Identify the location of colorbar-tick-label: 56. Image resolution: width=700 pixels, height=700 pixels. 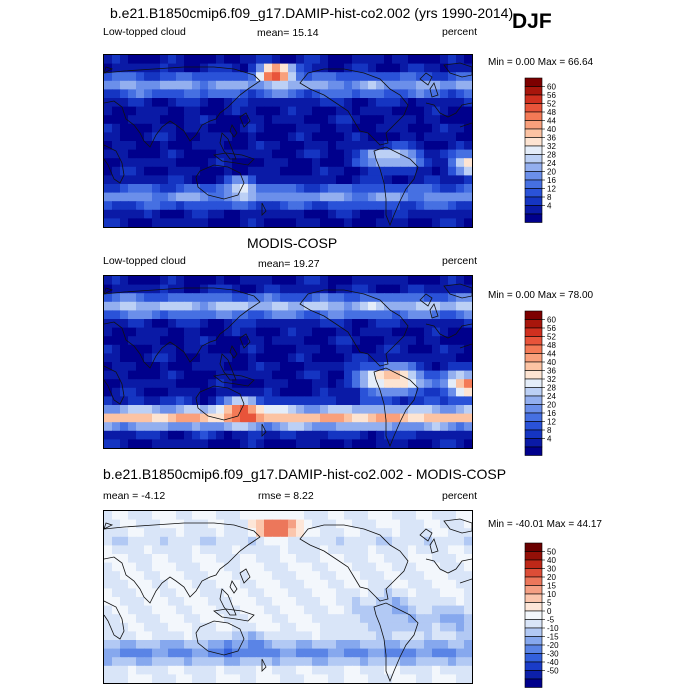
(551, 95).